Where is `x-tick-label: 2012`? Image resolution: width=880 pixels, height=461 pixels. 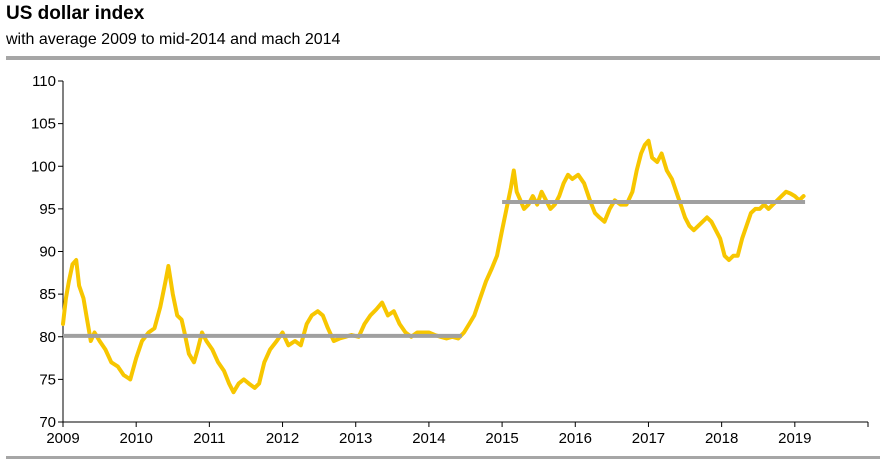 x-tick-label: 2012 is located at coordinates (282, 438).